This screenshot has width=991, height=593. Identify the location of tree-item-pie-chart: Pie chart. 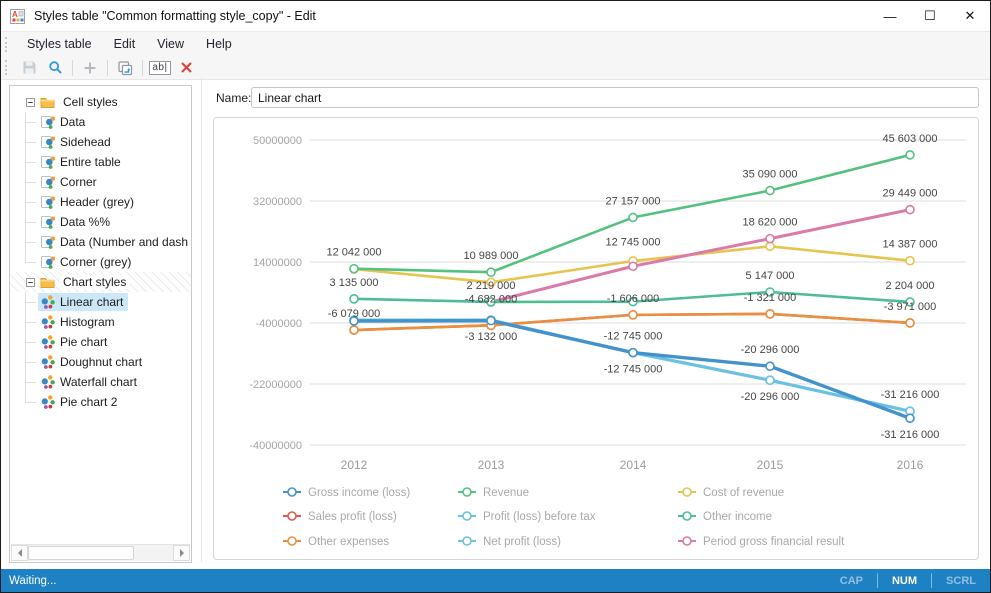
(100, 342).